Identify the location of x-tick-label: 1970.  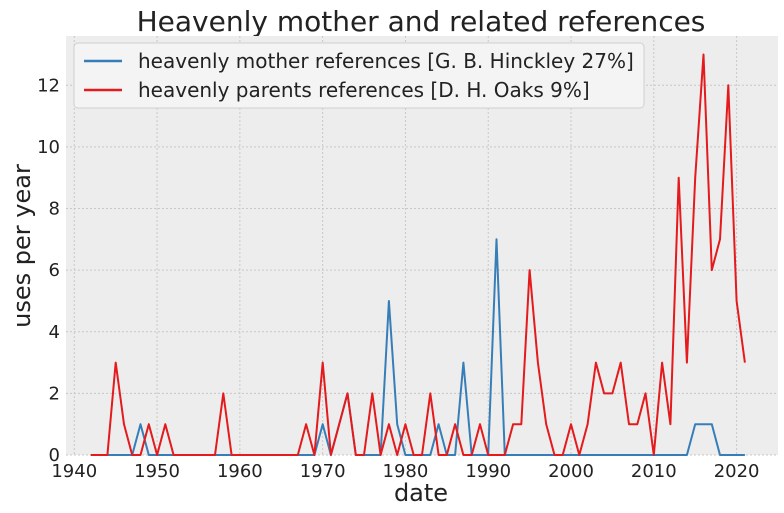
(323, 471).